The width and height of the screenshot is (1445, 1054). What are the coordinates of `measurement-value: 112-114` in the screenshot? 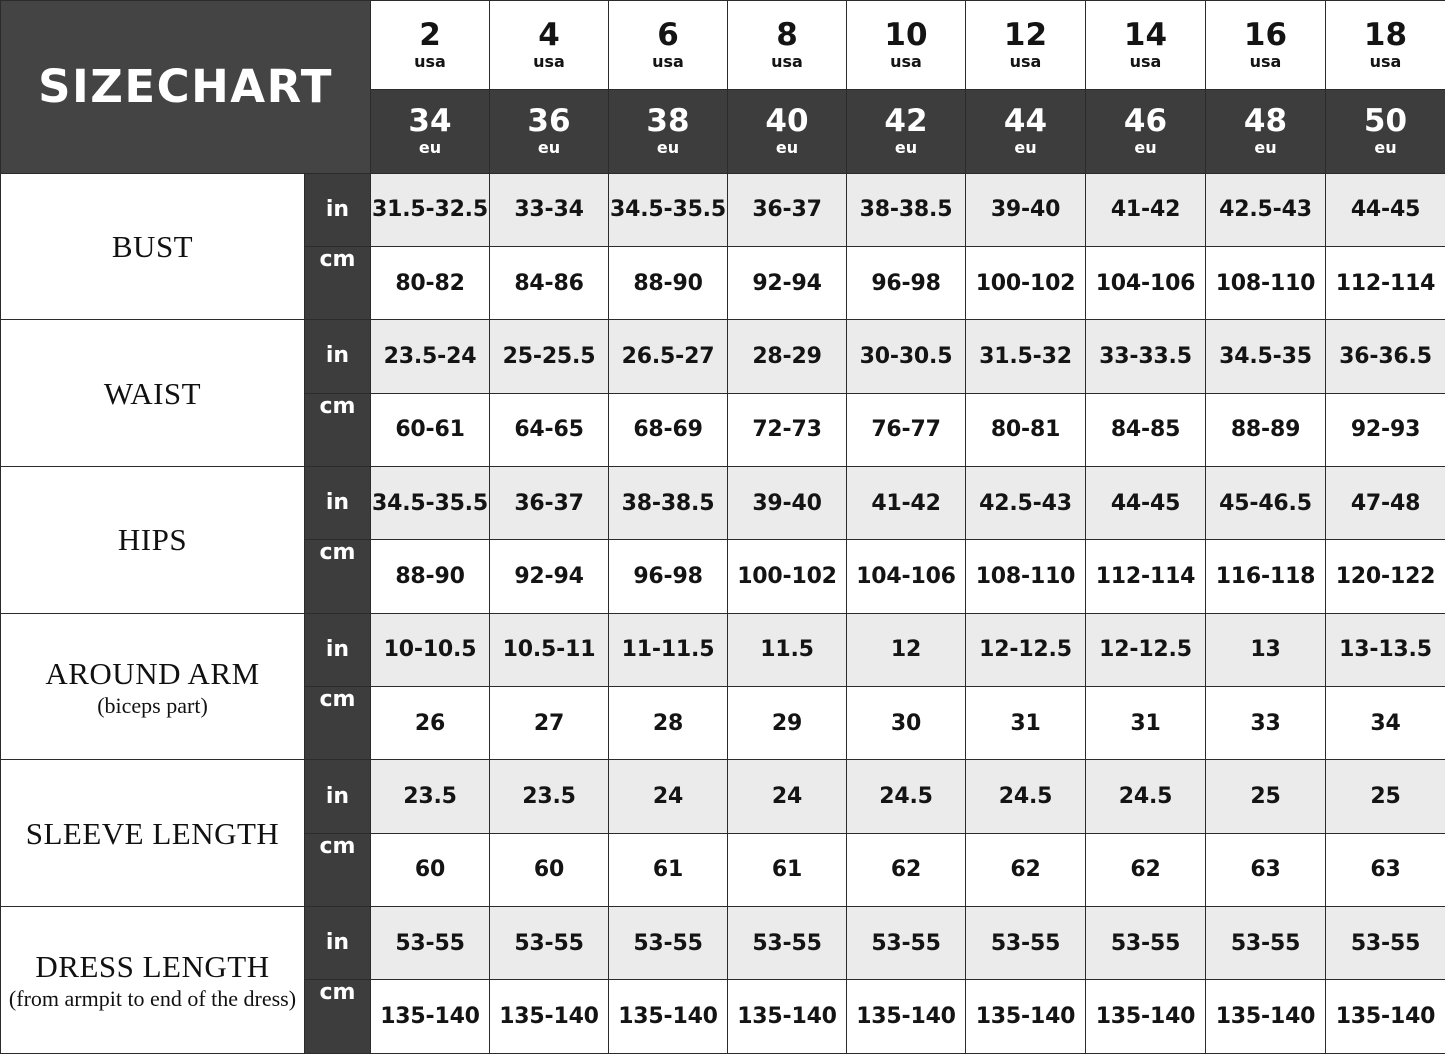 It's located at (1385, 283).